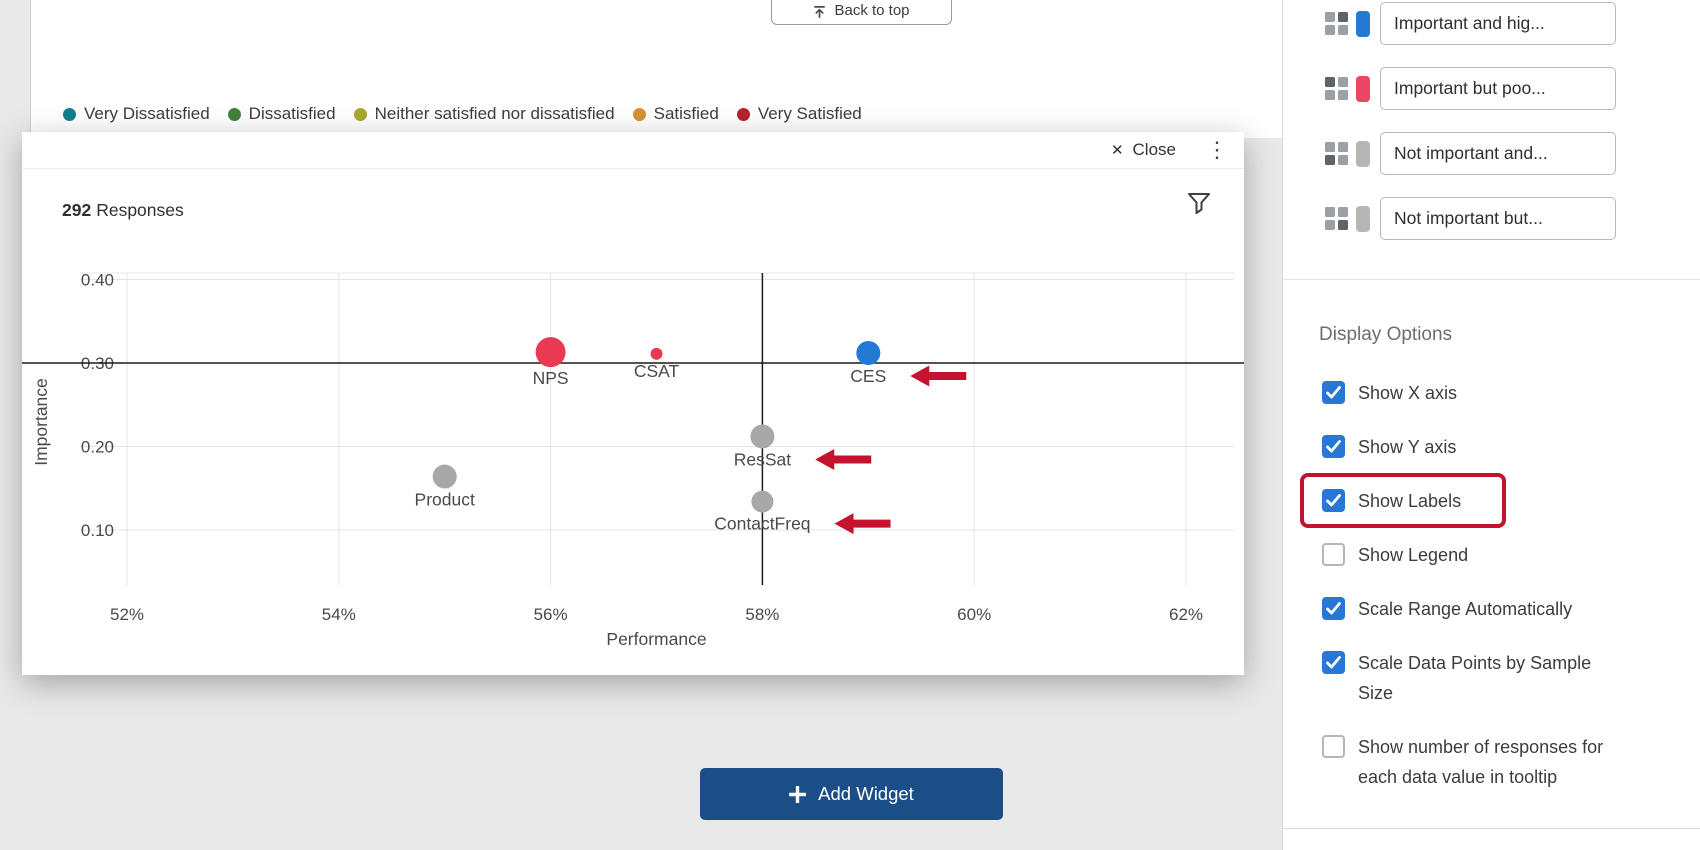 The image size is (1700, 850). I want to click on legend-item: Satisfied, so click(675, 114).